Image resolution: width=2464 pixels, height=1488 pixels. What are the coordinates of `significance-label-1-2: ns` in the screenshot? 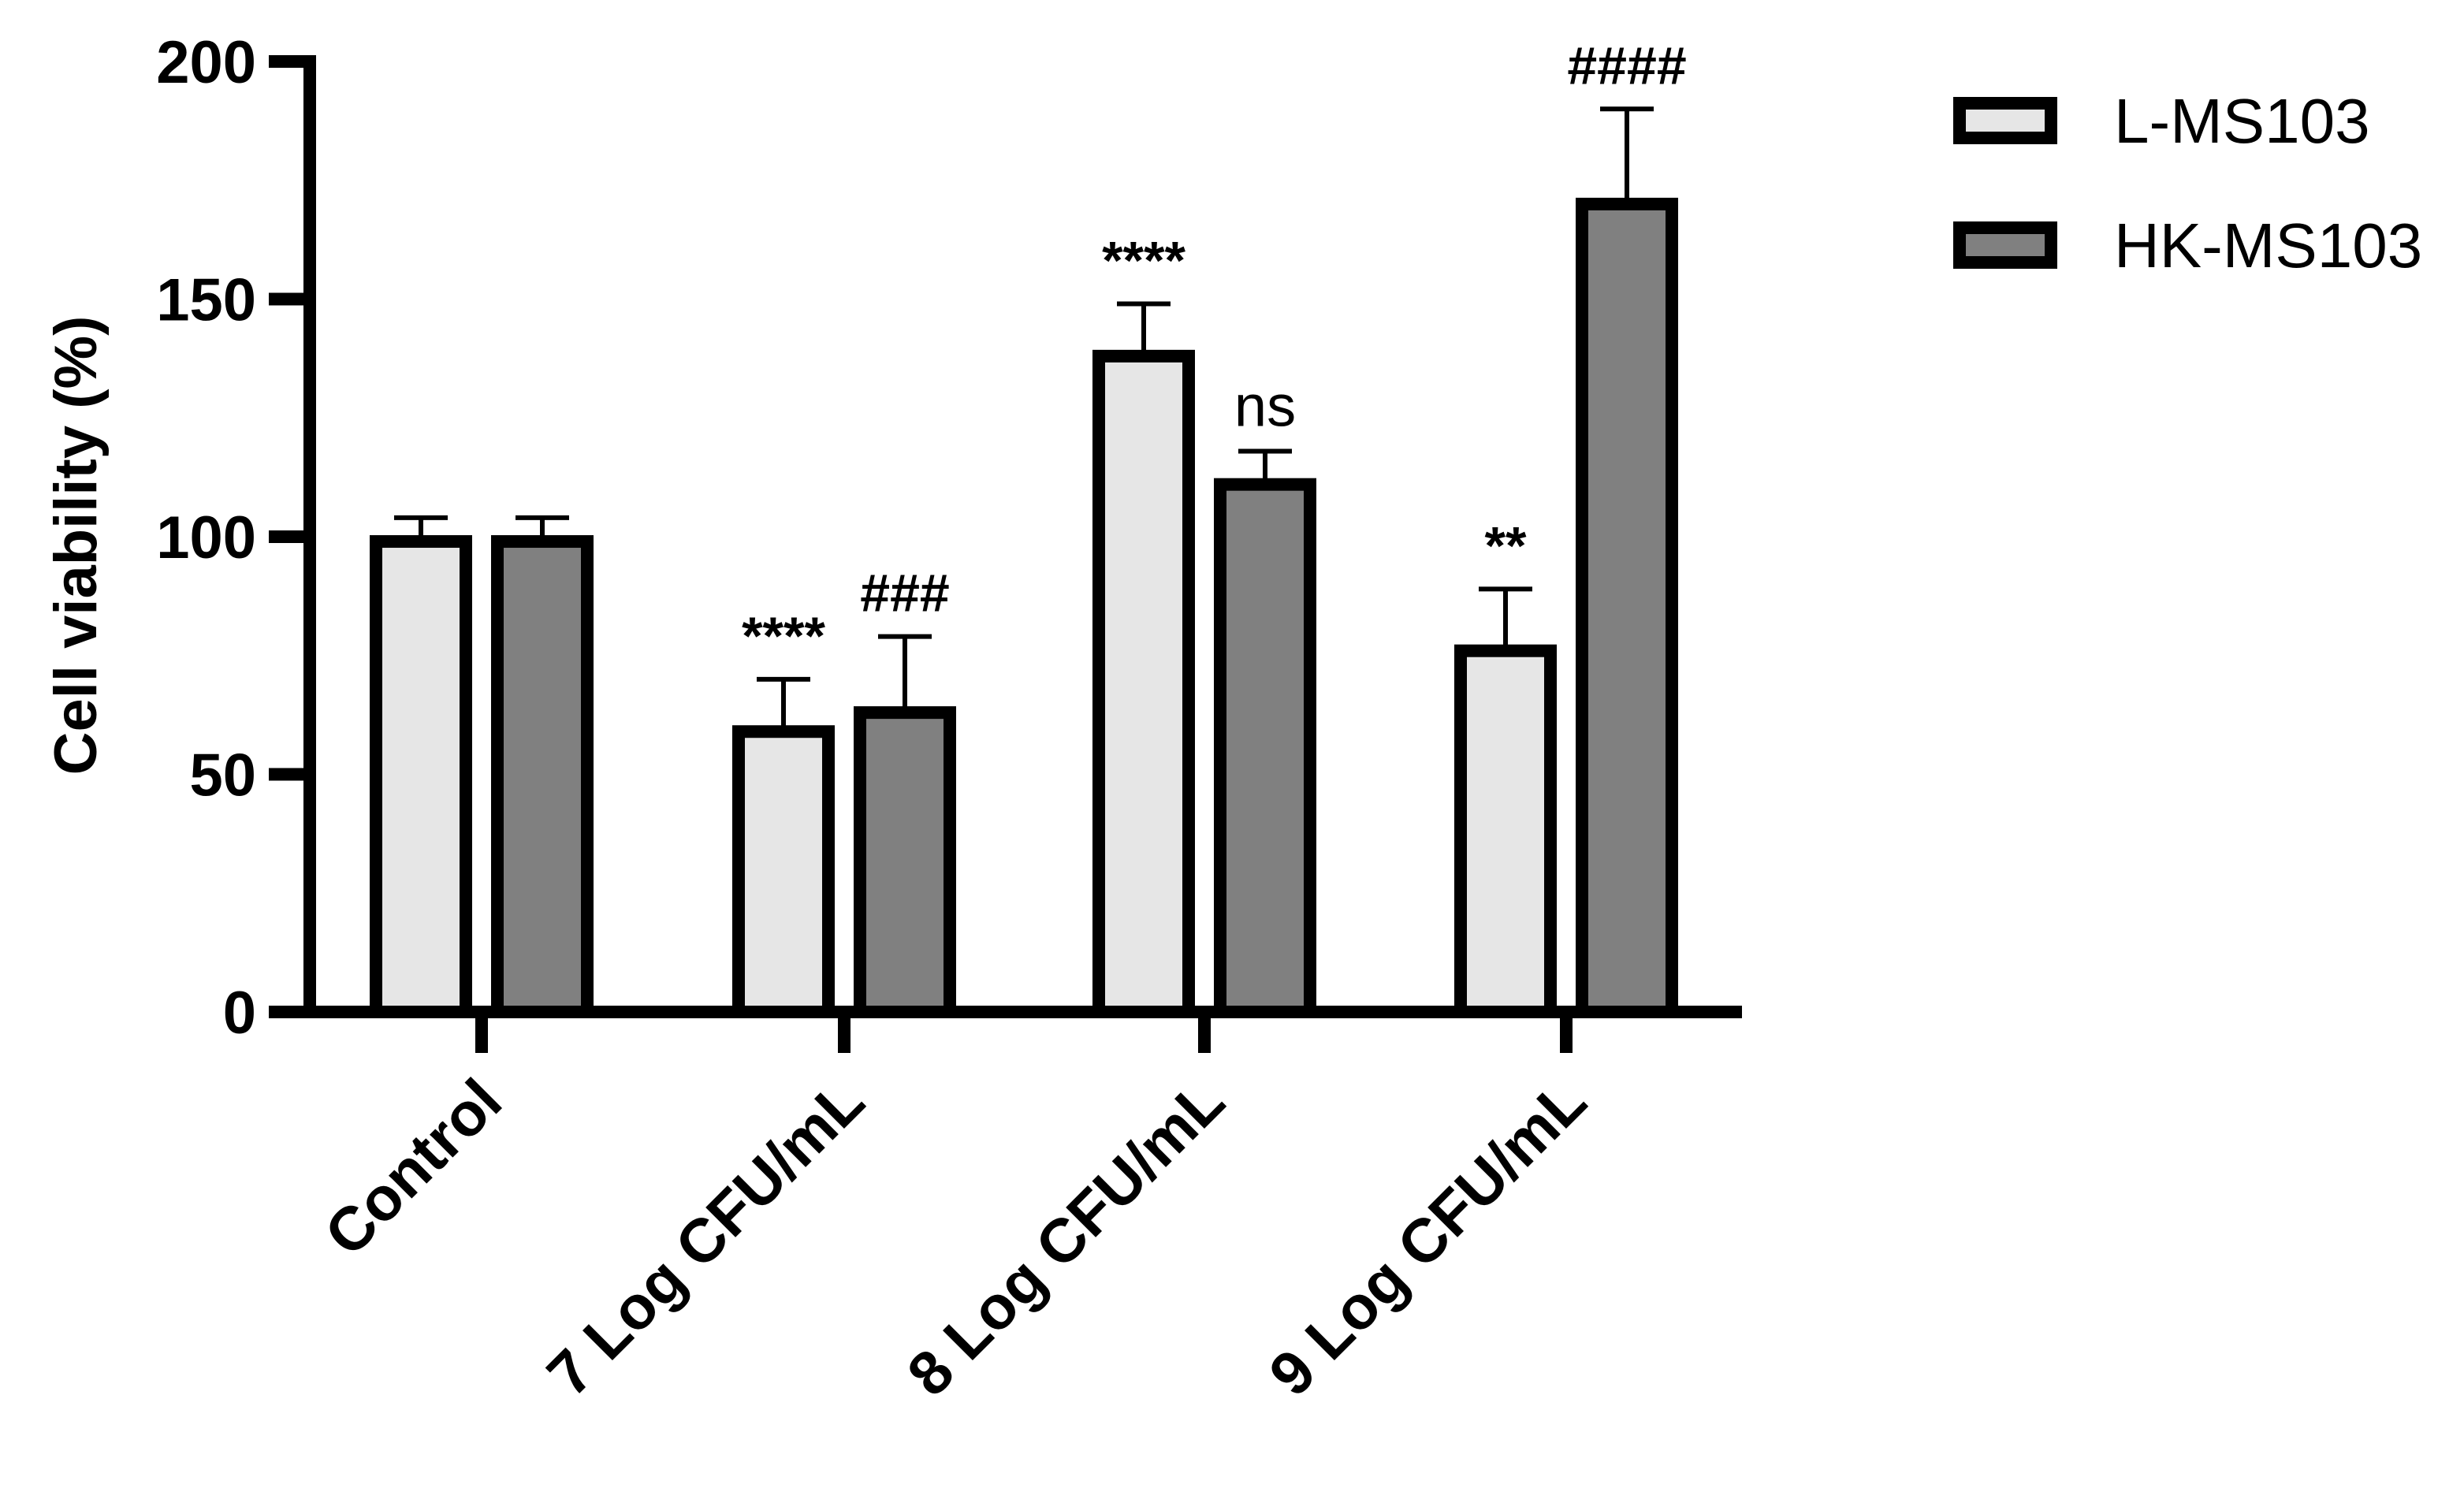 It's located at (1265, 405).